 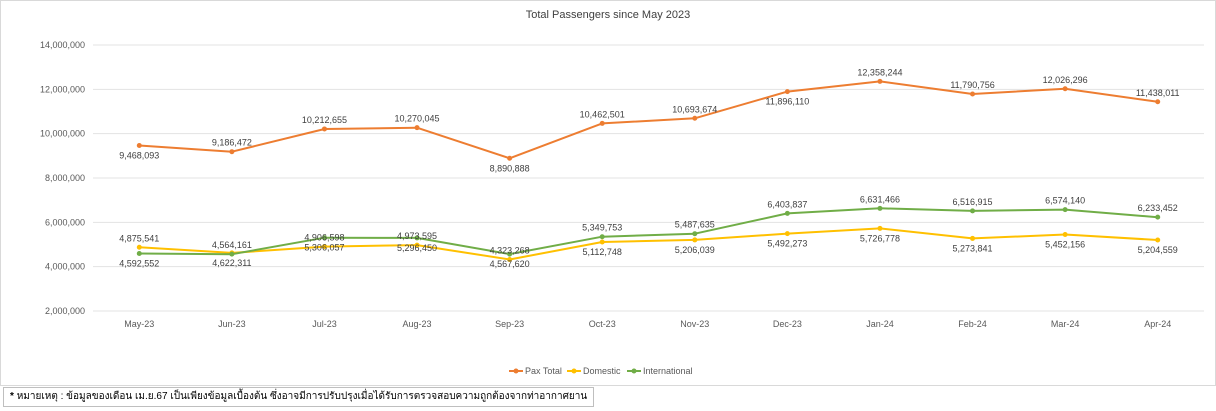 What do you see at coordinates (65, 178) in the screenshot?
I see `y-tick-label: 8,000,000` at bounding box center [65, 178].